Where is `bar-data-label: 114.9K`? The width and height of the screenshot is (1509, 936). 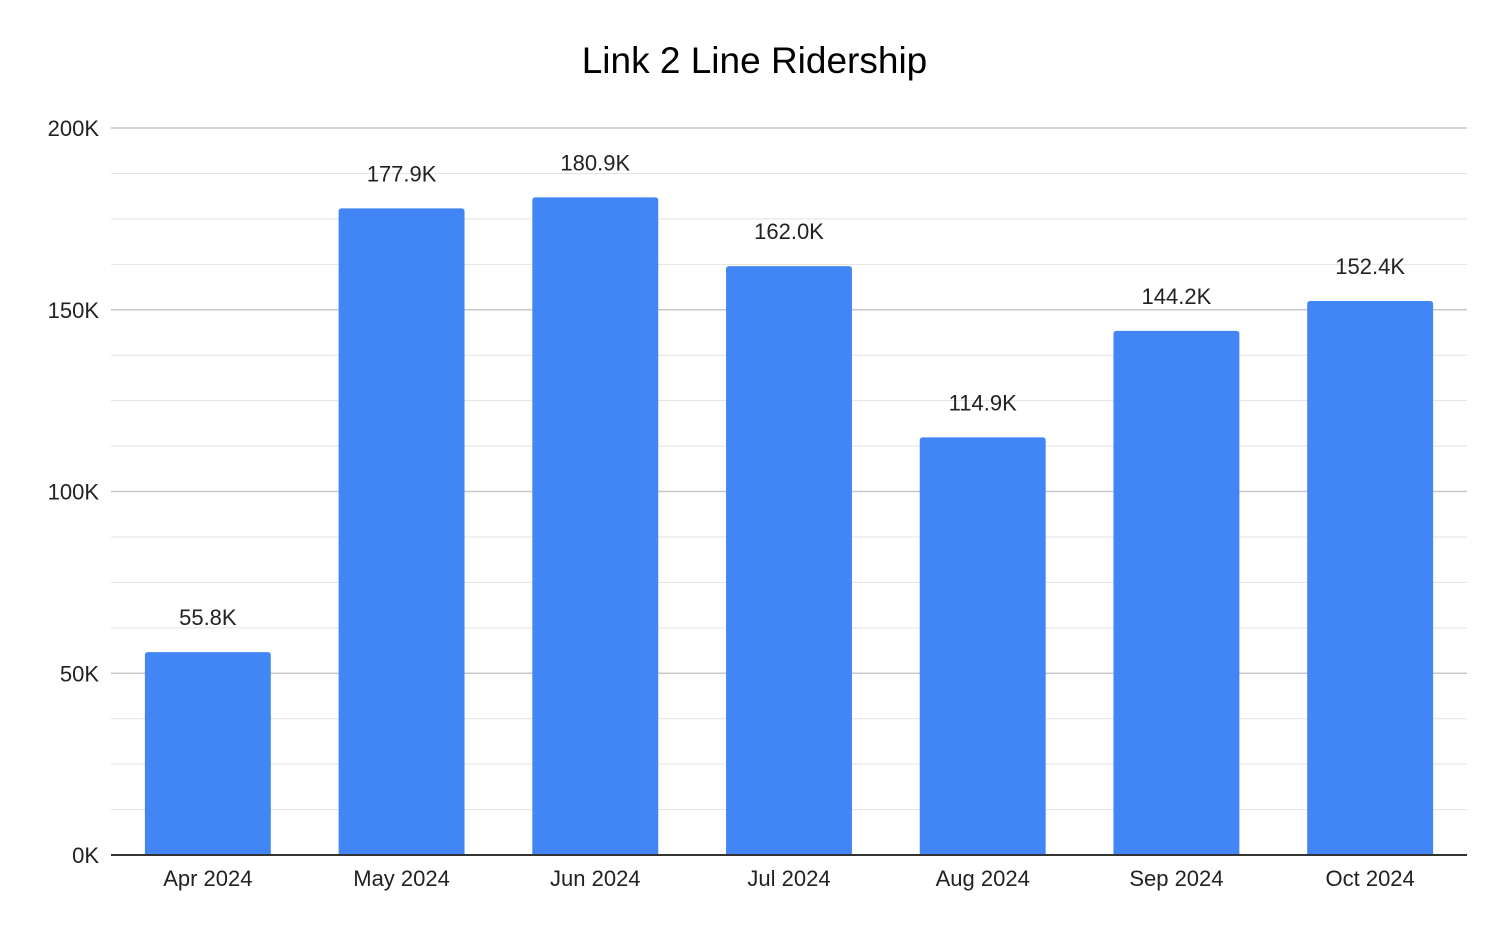
bar-data-label: 114.9K is located at coordinates (983, 402).